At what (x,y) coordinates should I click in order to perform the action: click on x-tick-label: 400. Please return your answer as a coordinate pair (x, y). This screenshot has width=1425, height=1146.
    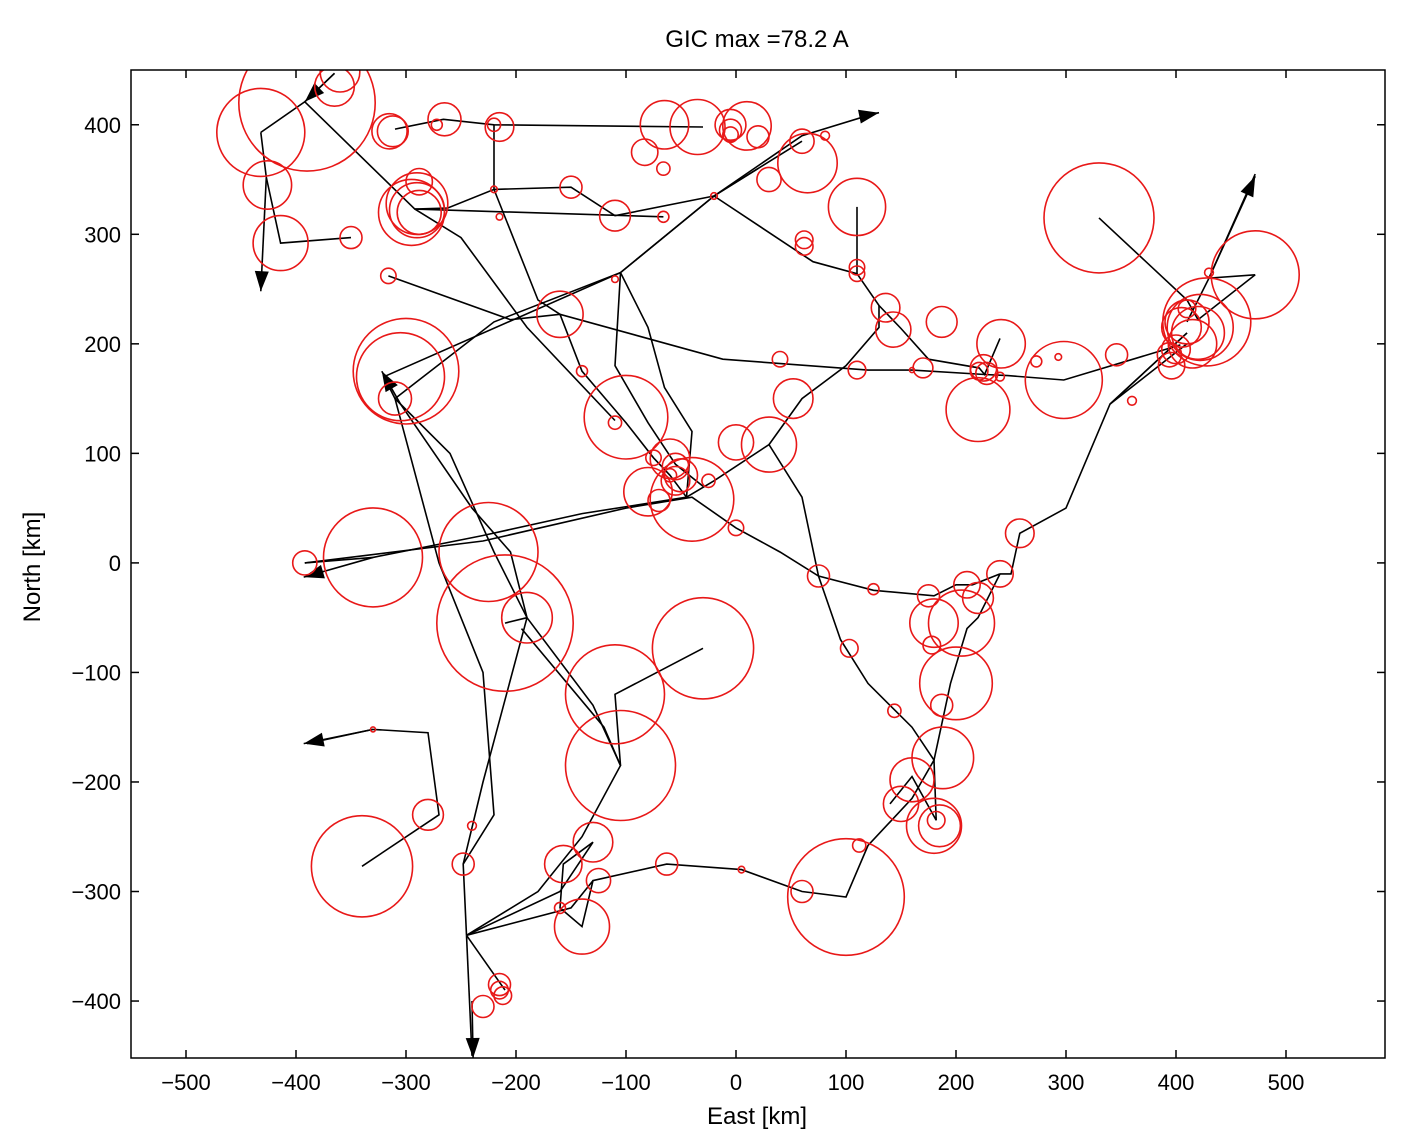
    Looking at the image, I should click on (1176, 1082).